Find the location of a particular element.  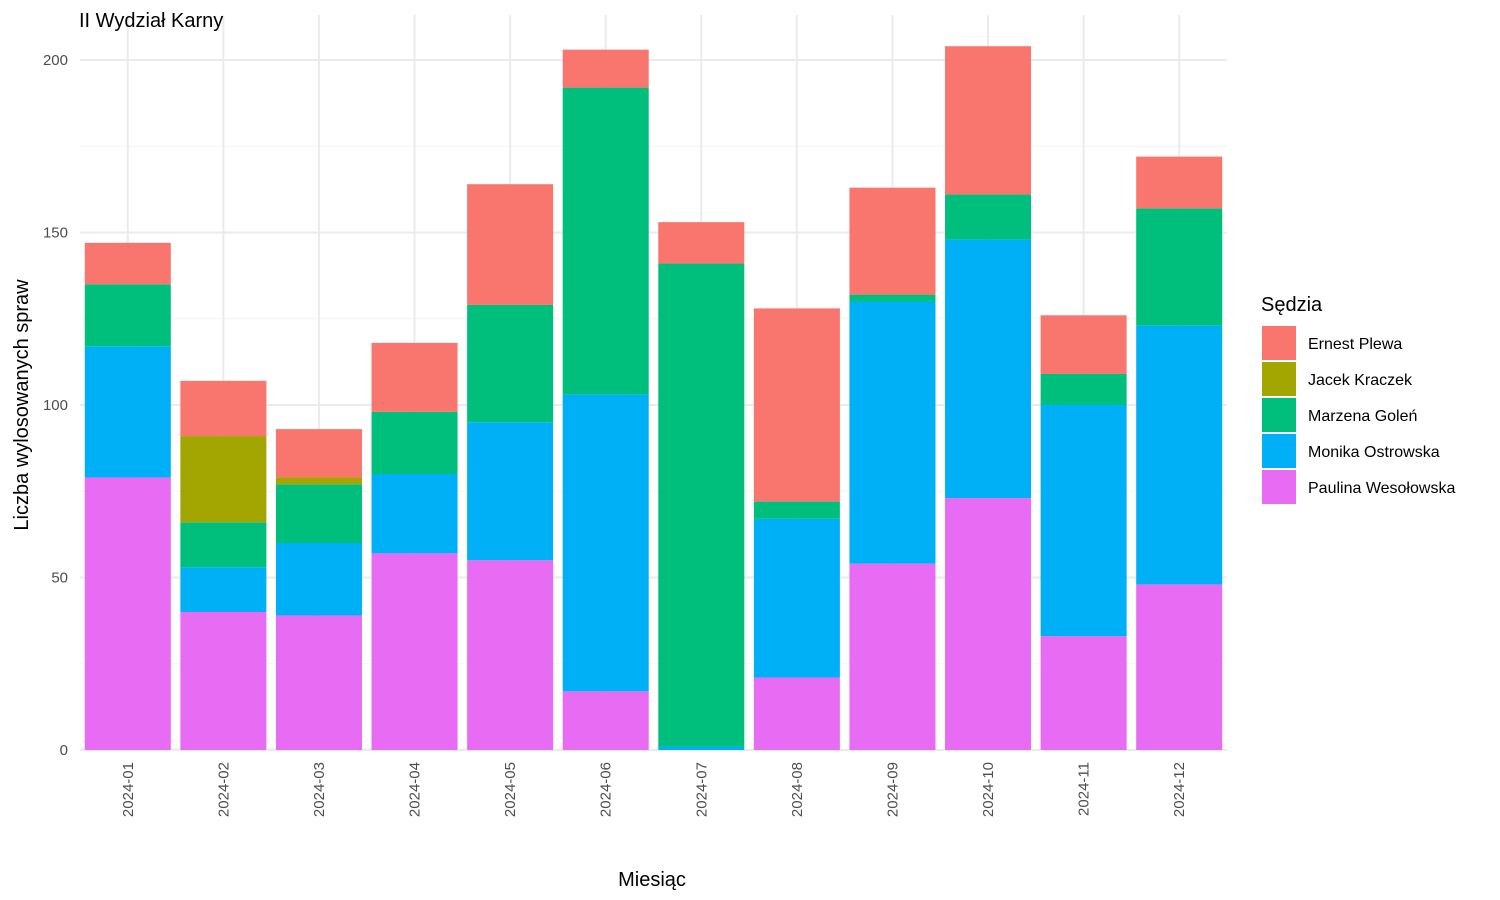

legend-title: Sędzia is located at coordinates (1292, 305).